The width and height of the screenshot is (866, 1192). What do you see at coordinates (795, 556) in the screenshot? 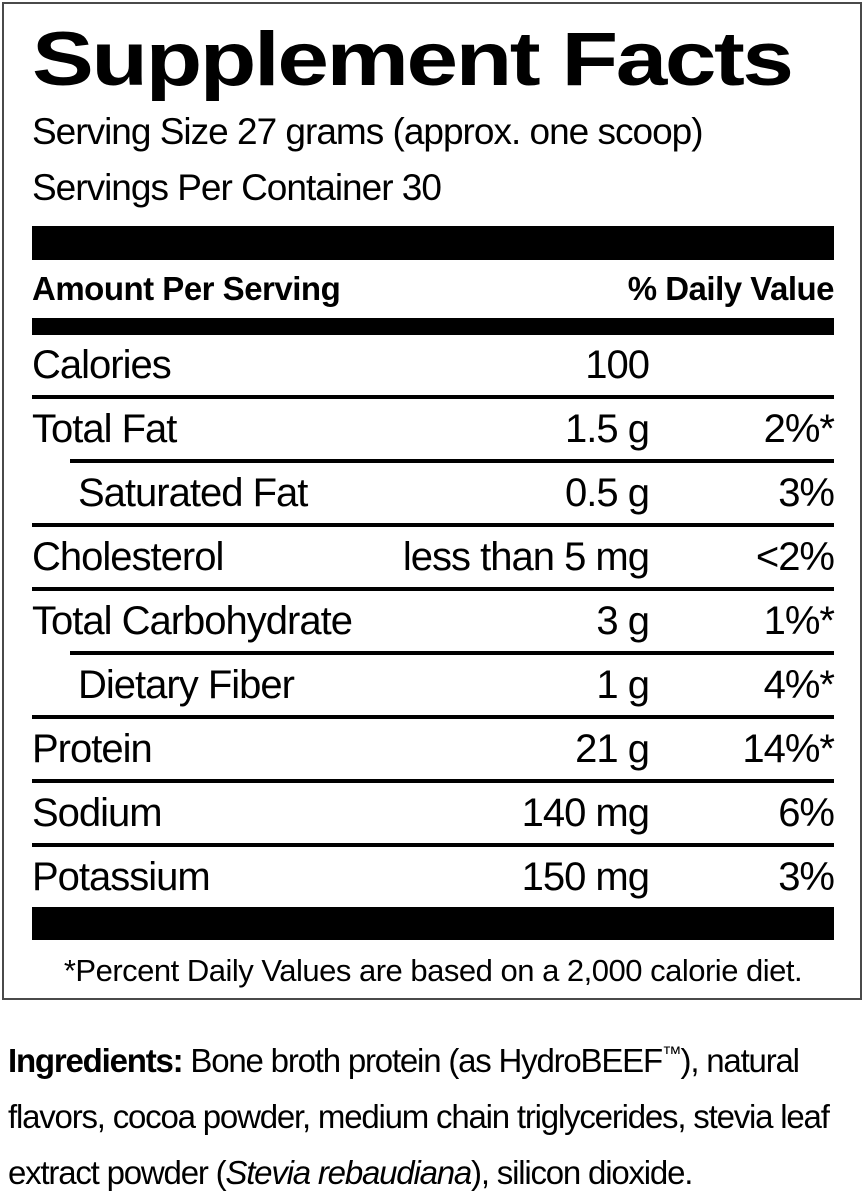
I see `nutrient-daily-value: <2%` at bounding box center [795, 556].